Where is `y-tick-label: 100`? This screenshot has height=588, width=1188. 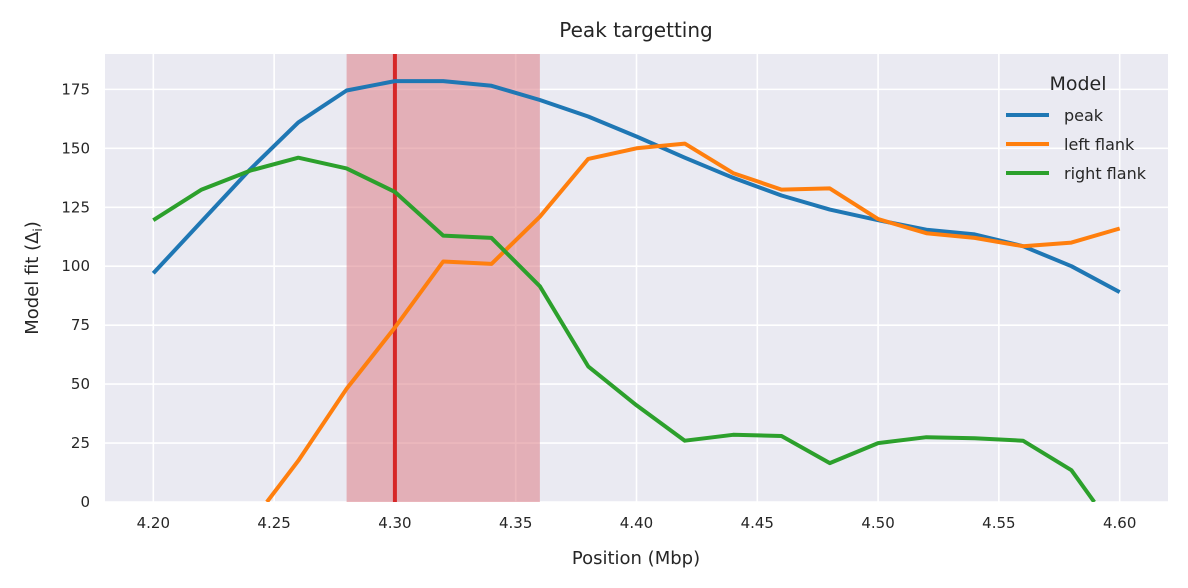
y-tick-label: 100 is located at coordinates (75, 266).